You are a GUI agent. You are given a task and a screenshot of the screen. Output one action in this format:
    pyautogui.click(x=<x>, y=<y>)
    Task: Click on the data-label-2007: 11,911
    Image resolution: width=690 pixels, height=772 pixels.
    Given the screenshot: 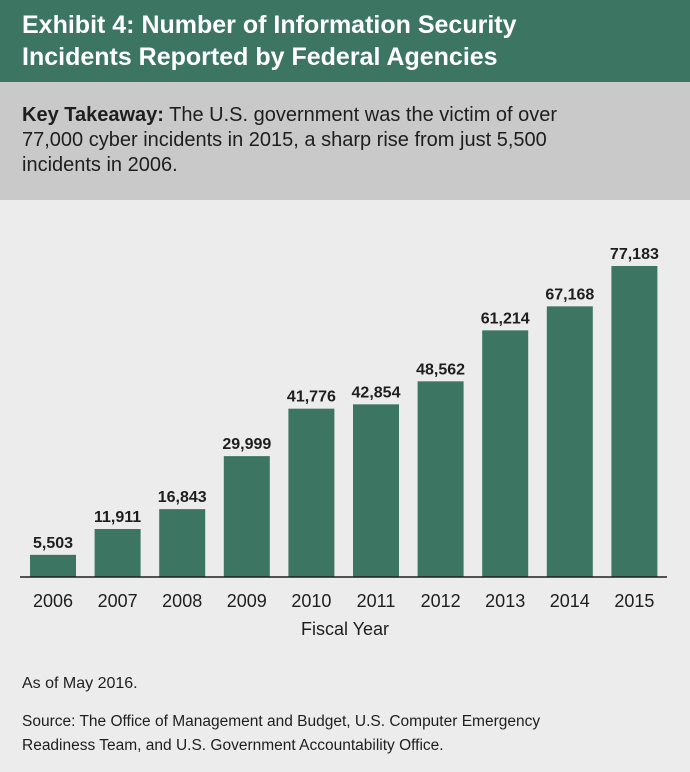 What is the action you would take?
    pyautogui.click(x=117, y=517)
    